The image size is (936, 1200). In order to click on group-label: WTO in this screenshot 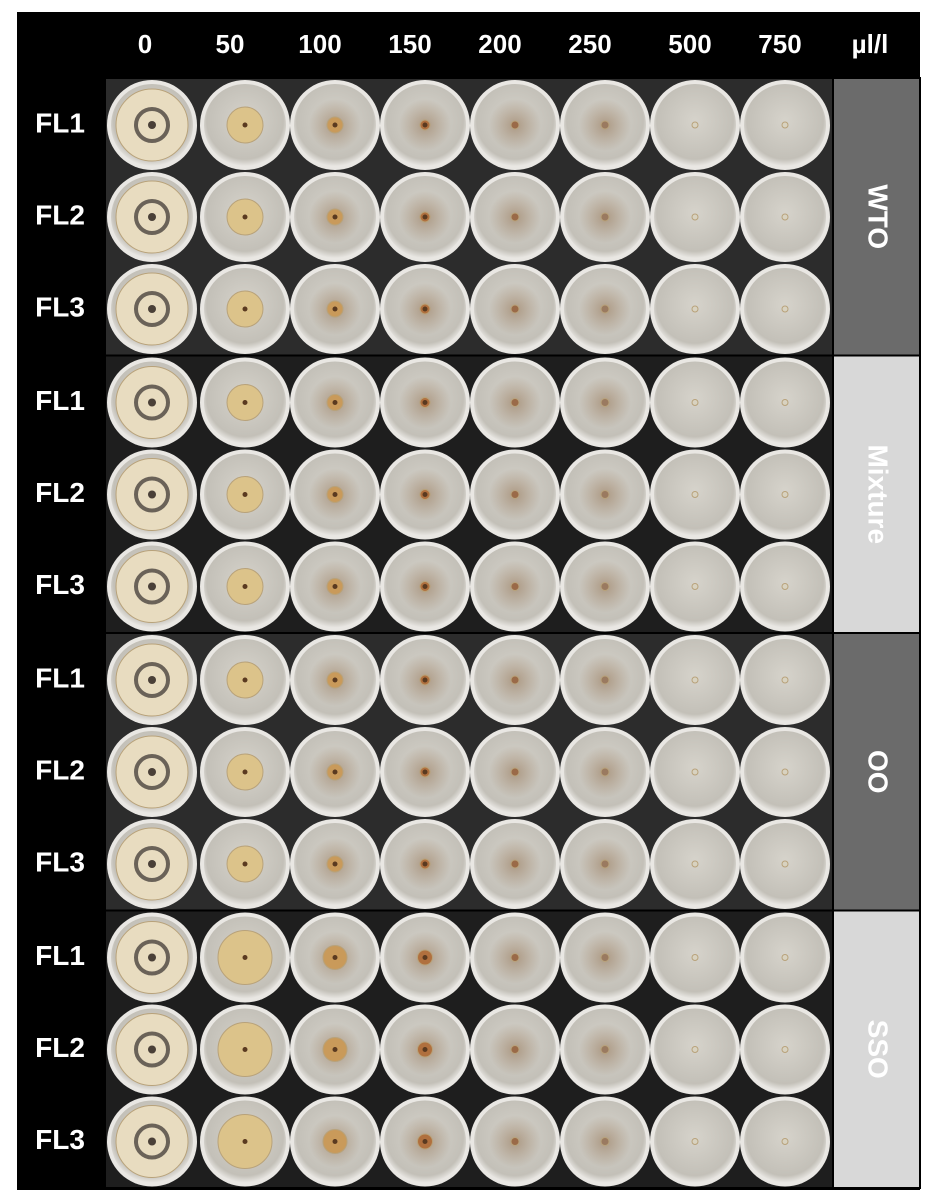, I will do `click(878, 216)`.